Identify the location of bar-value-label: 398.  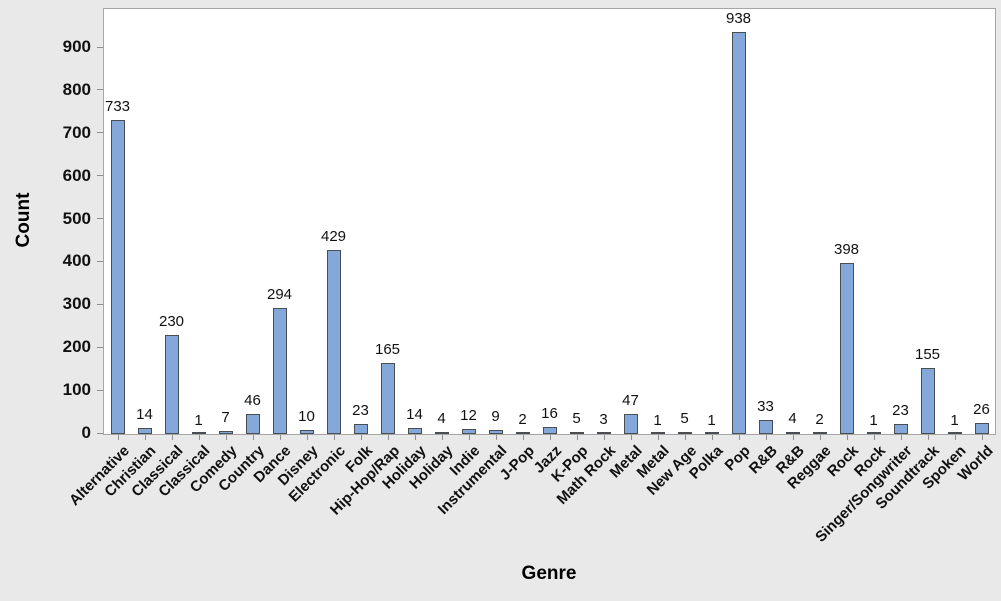
(846, 250).